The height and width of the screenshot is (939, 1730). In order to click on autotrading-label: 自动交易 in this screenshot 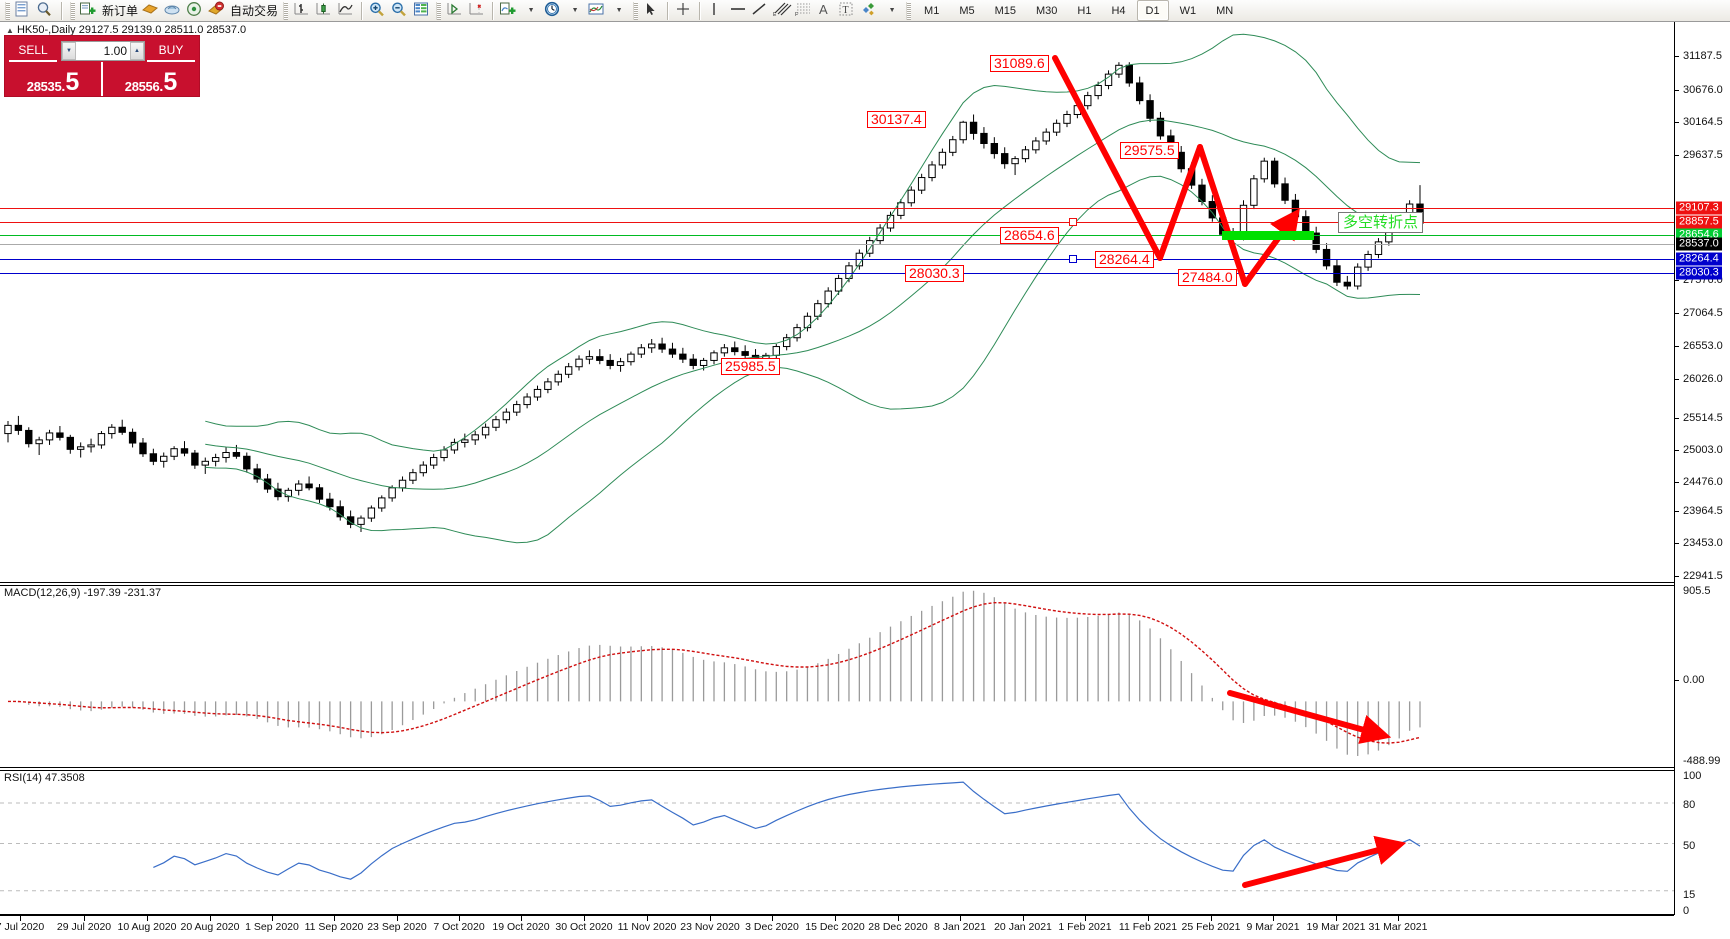, I will do `click(254, 11)`.